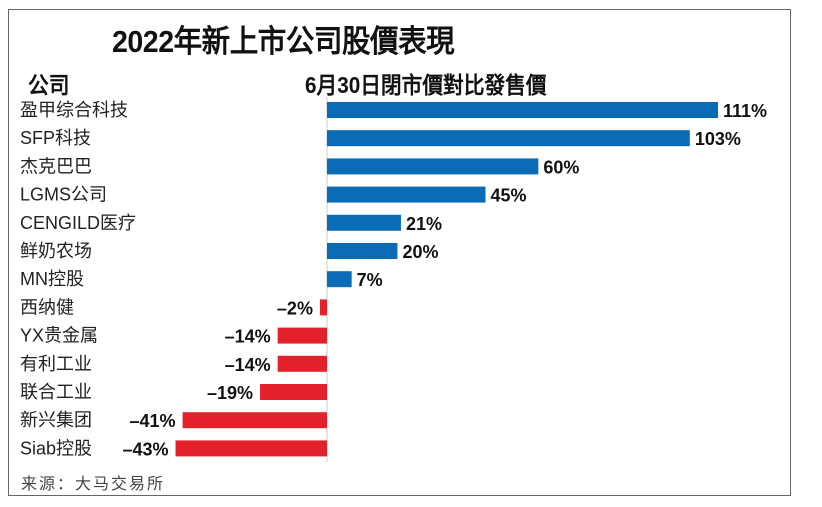 The width and height of the screenshot is (822, 507). Describe the element at coordinates (63, 195) in the screenshot. I see `category-label: LGMS公司` at that location.